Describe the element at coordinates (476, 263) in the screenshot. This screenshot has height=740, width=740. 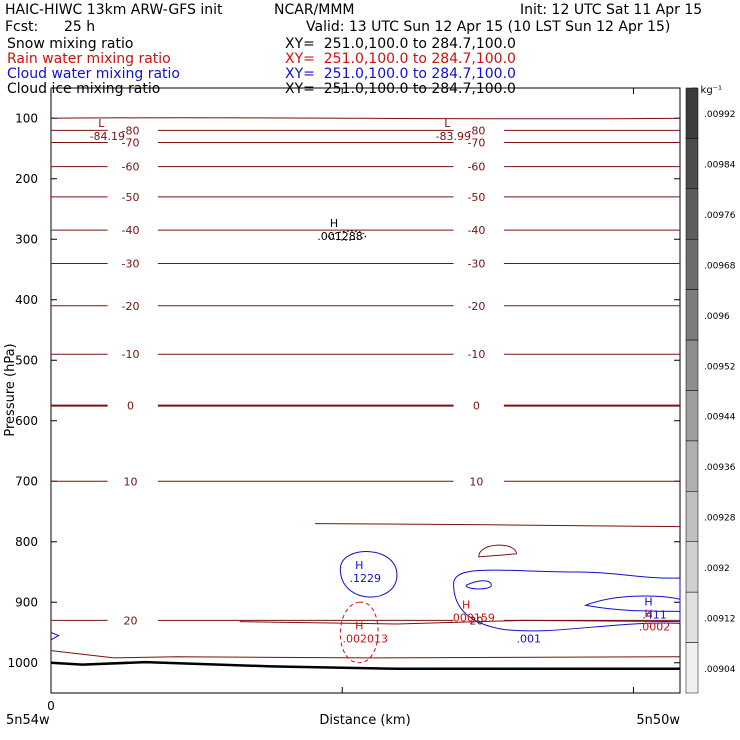
I see `isotherm-label: -30` at that location.